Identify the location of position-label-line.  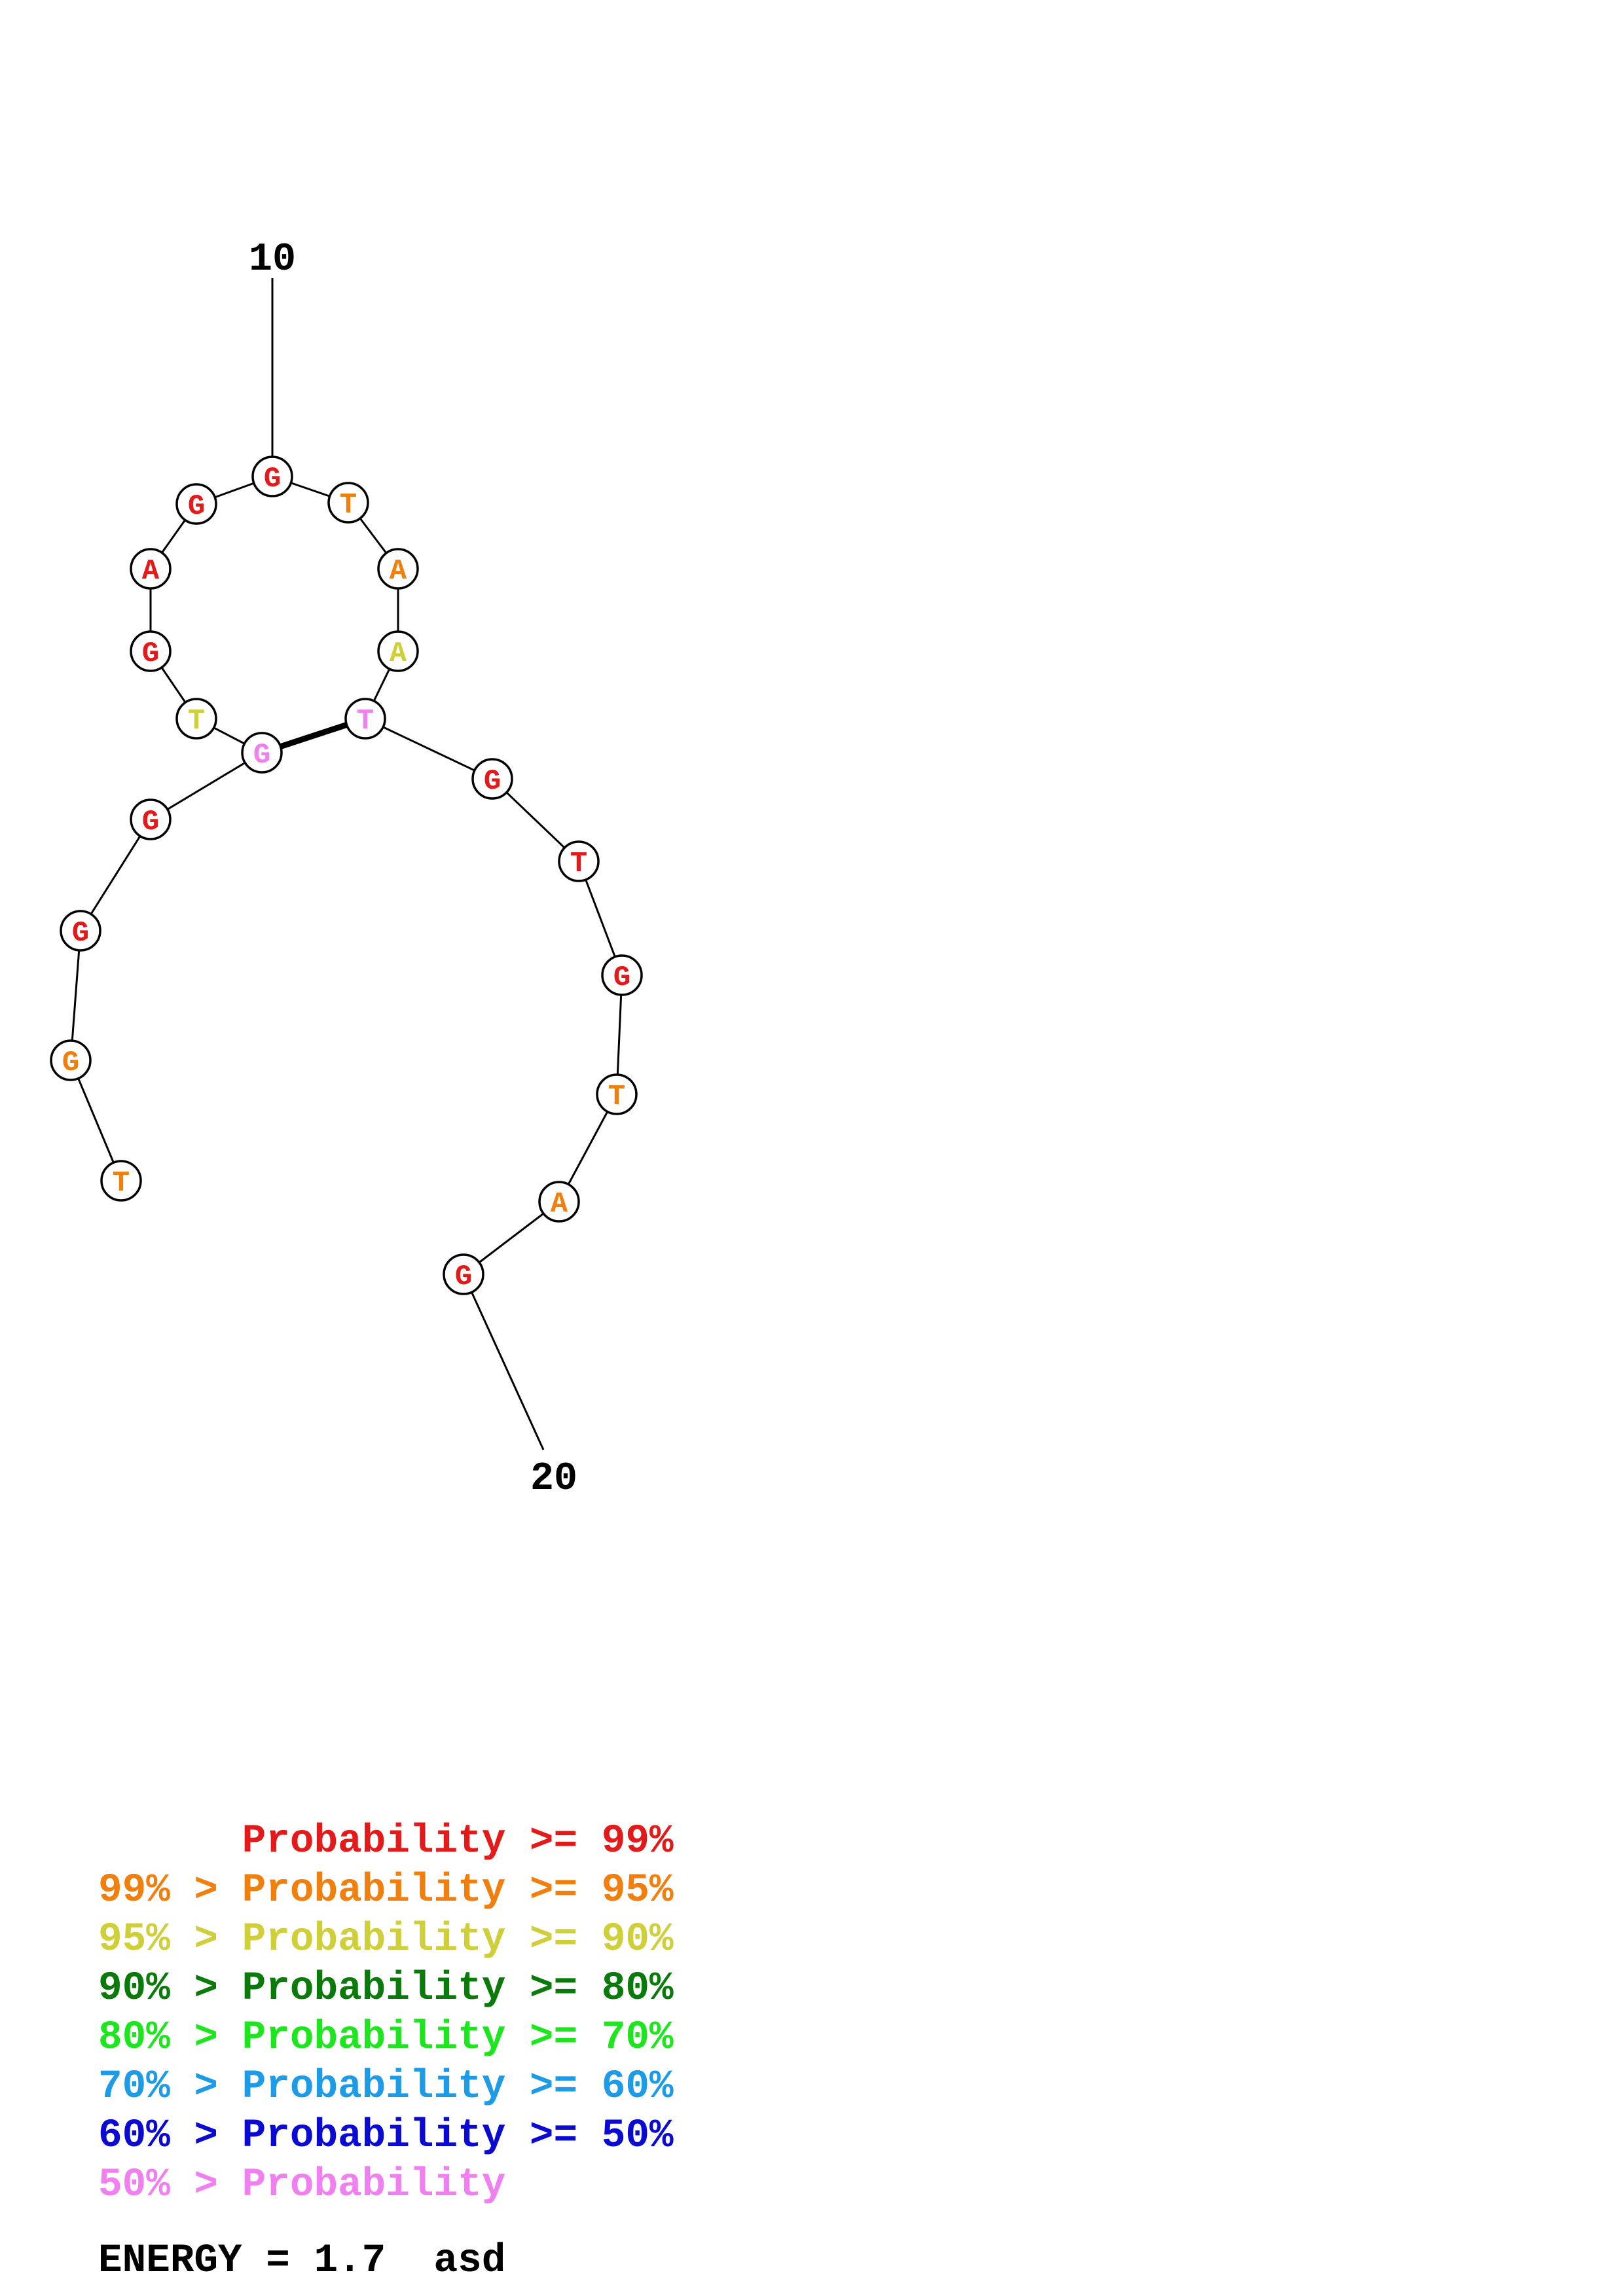
(503, 1362).